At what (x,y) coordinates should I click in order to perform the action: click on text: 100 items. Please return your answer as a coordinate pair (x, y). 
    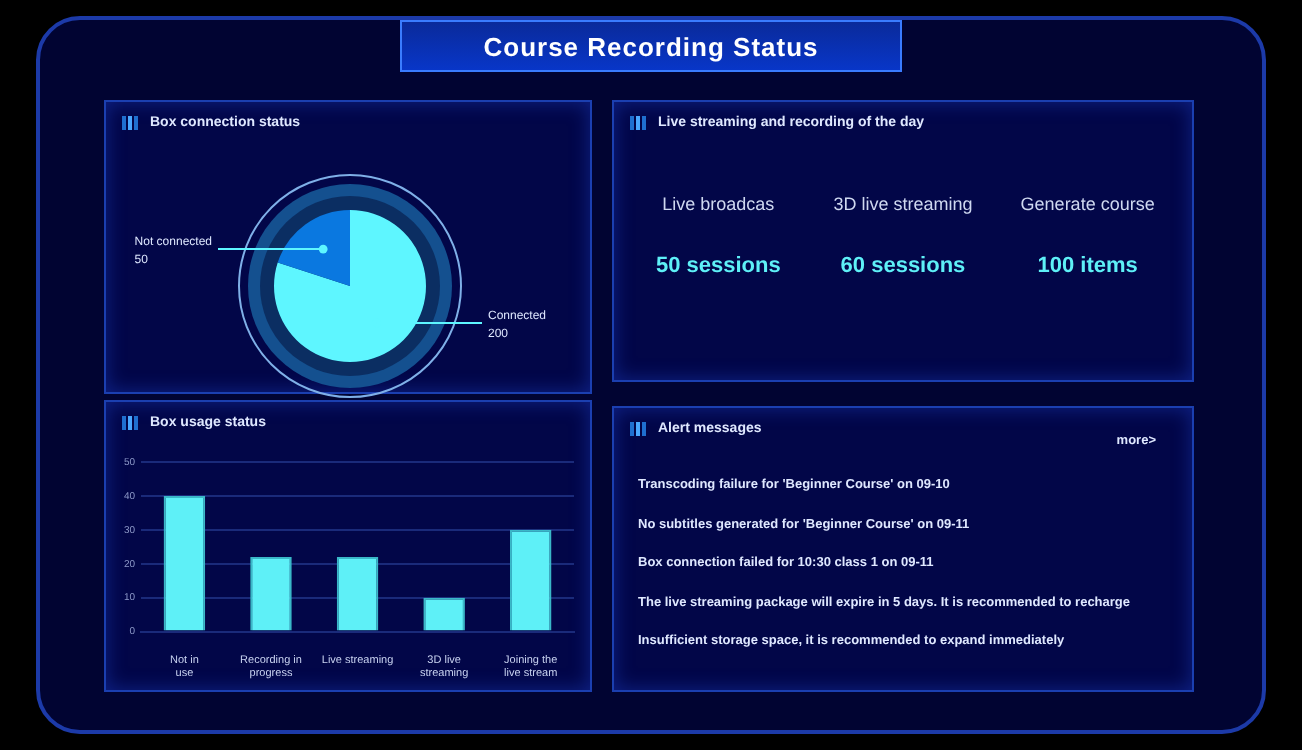
    Looking at the image, I should click on (1087, 266).